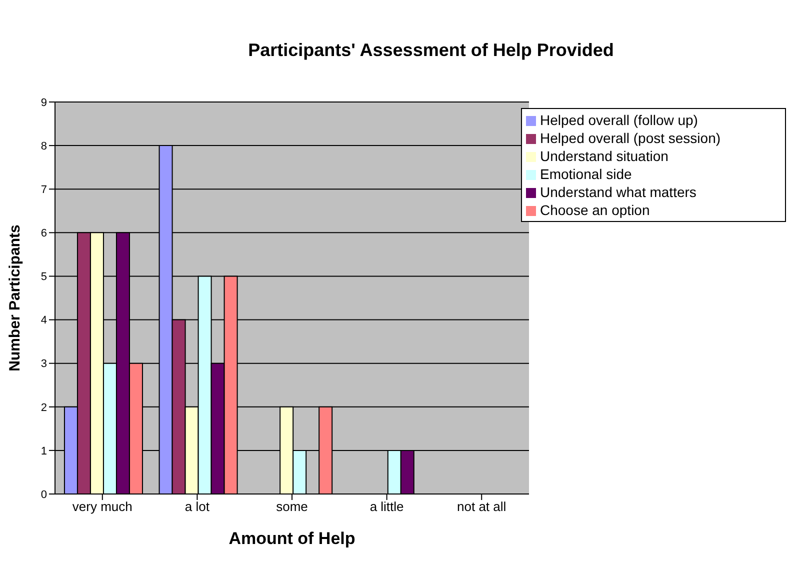  Describe the element at coordinates (619, 120) in the screenshot. I see `legend-label: Helped overall (follow up)` at that location.